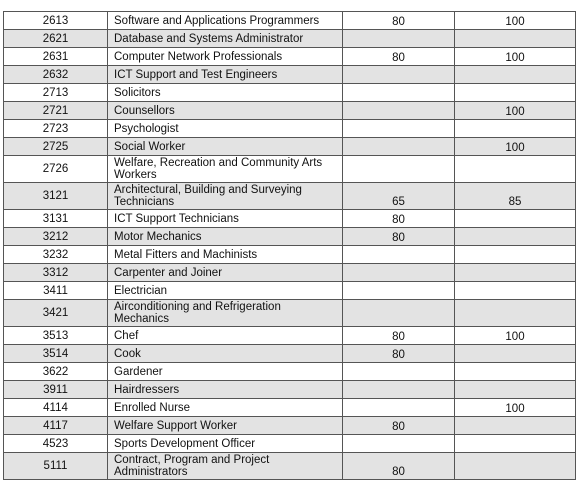 The image size is (580, 491). I want to click on table-row: 2723 Psychologist, so click(289, 128).